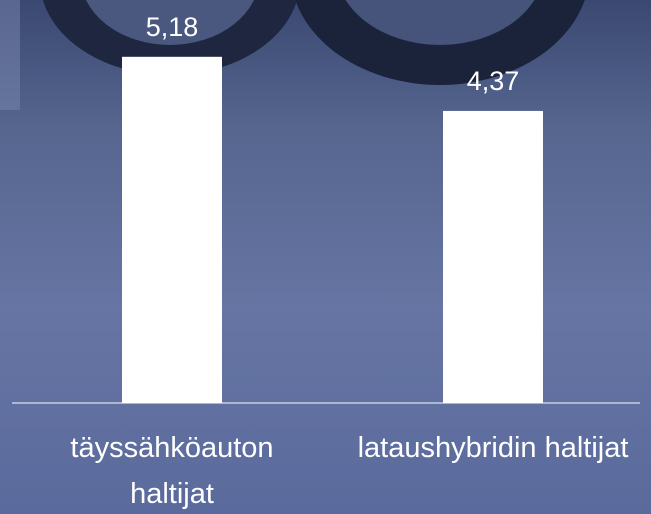  What do you see at coordinates (172, 471) in the screenshot?
I see `x-tick-label: täyssähköauton haltijat` at bounding box center [172, 471].